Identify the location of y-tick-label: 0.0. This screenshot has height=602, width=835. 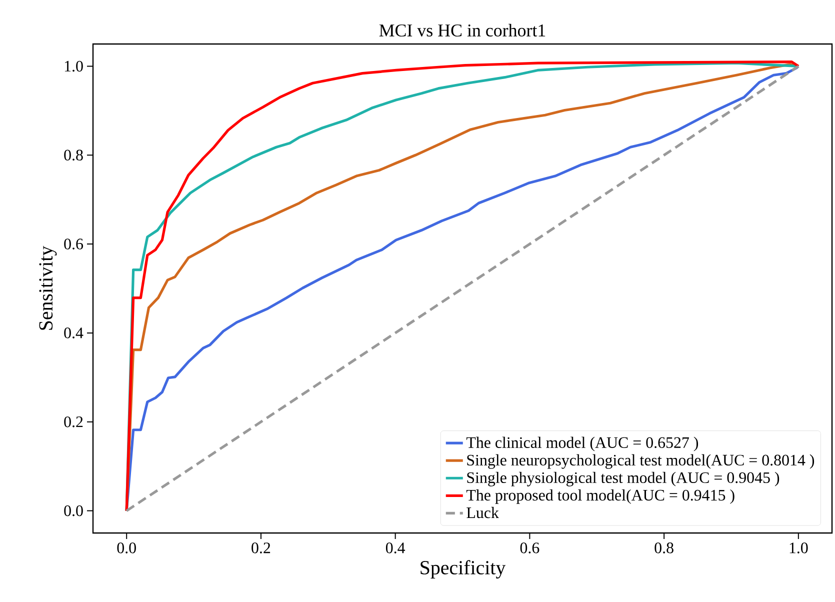
(73, 510).